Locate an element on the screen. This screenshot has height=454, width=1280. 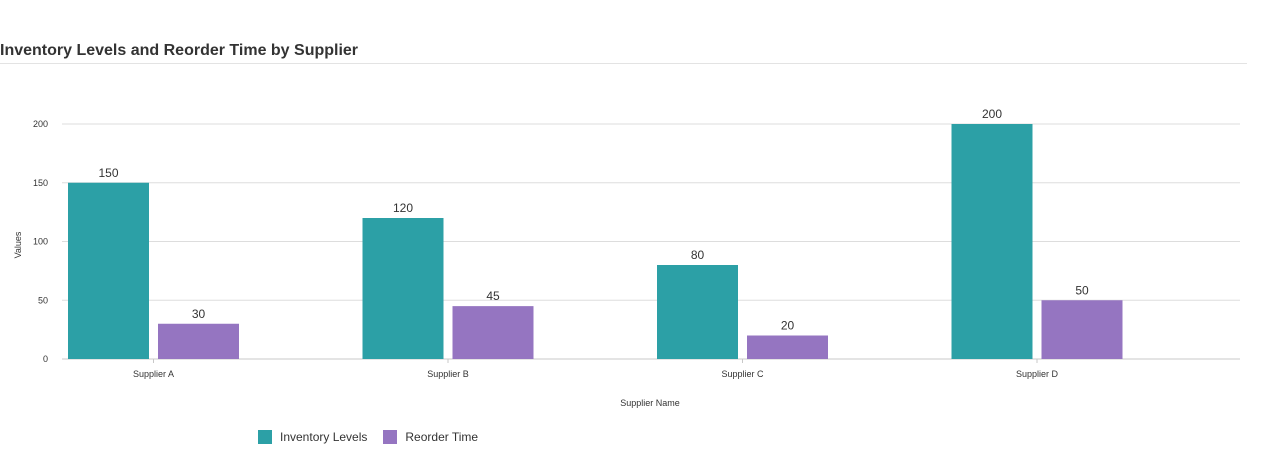
y-tick-label: 200 is located at coordinates (40, 124).